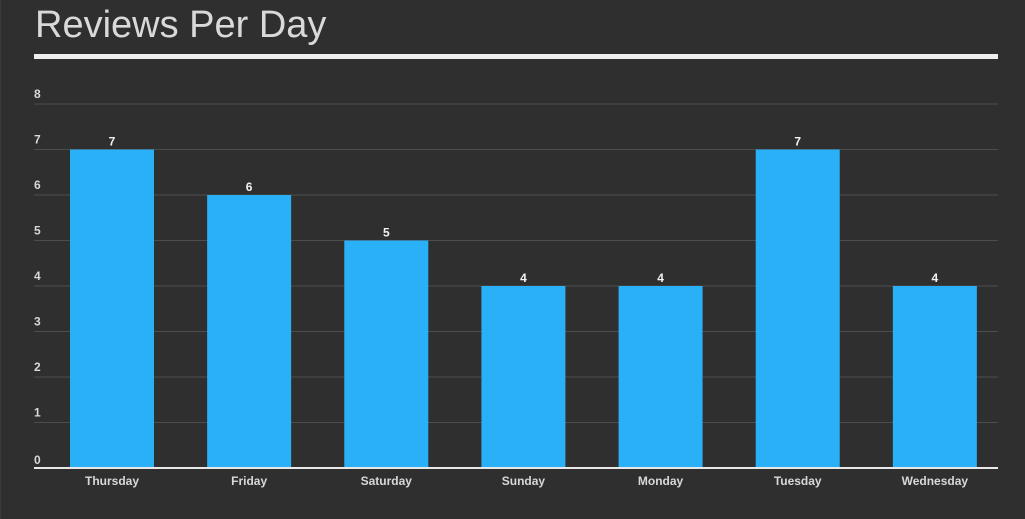 This screenshot has width=1025, height=519. Describe the element at coordinates (798, 481) in the screenshot. I see `x-tick-label: Tuesday` at that location.